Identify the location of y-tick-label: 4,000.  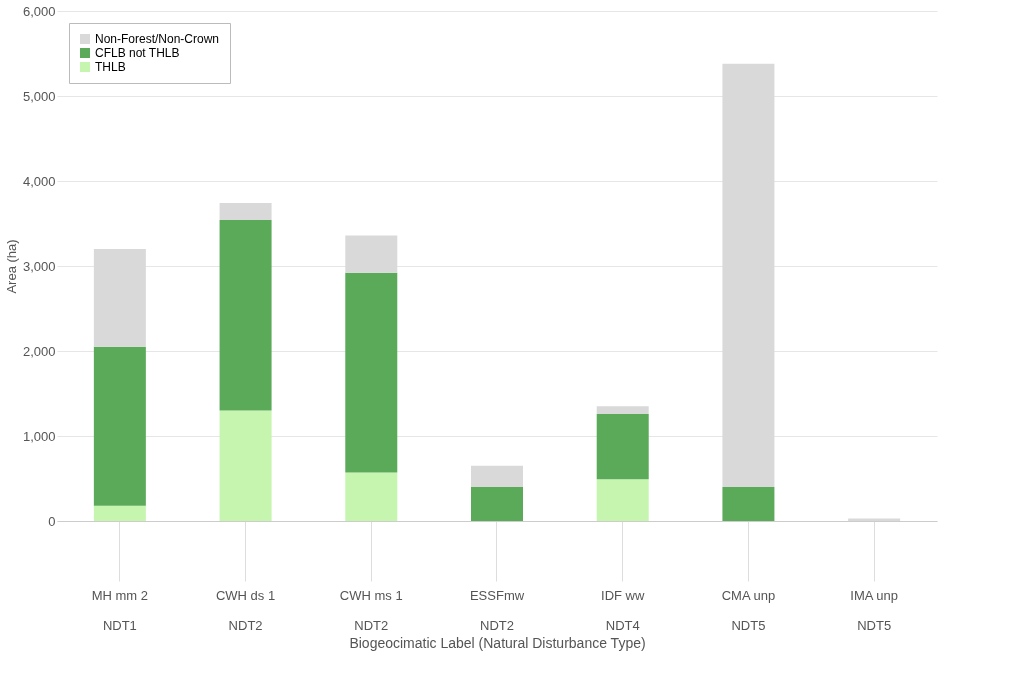
(39, 181).